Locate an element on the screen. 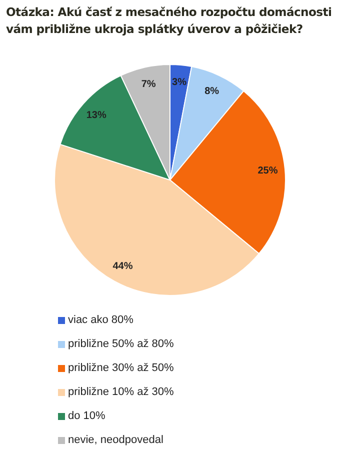  legend-label: do 10% is located at coordinates (87, 416).